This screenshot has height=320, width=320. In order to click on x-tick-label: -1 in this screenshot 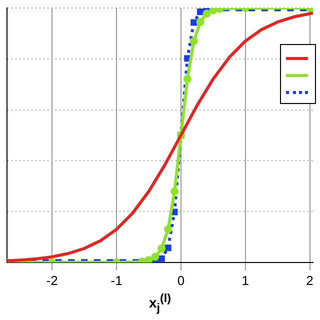, I will do `click(116, 280)`.